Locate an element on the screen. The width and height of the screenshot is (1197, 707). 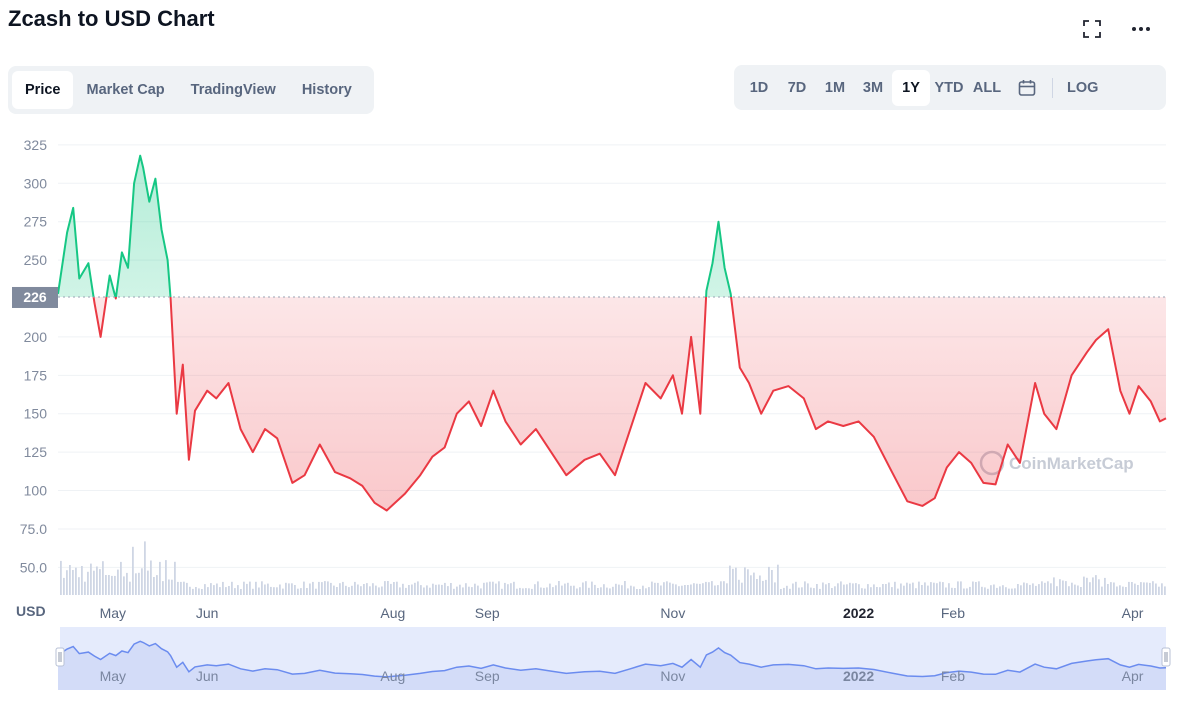
tab-market-cap: Market Cap is located at coordinates (125, 90).